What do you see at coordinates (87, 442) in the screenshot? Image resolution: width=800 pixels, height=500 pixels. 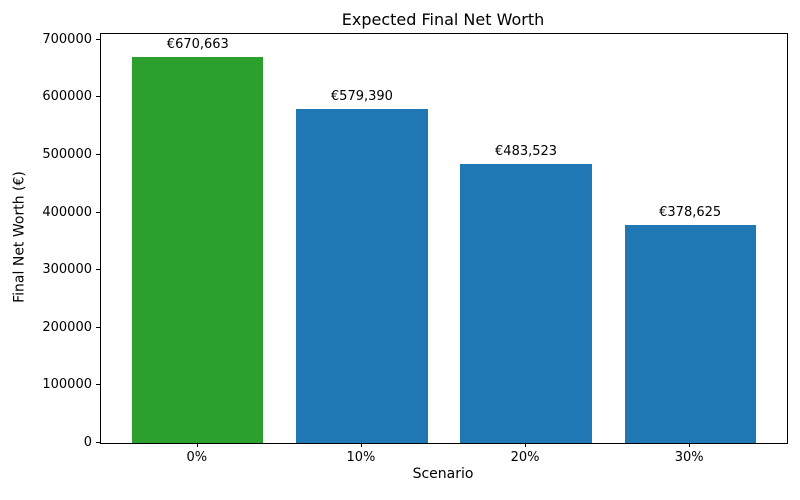 I see `y-tick-label: 0` at bounding box center [87, 442].